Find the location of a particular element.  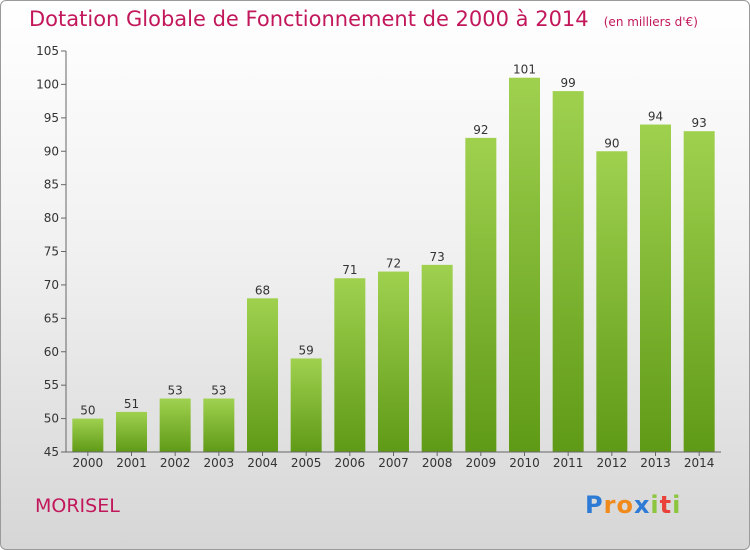

unit-note: (en milliers d'€) is located at coordinates (650, 22).